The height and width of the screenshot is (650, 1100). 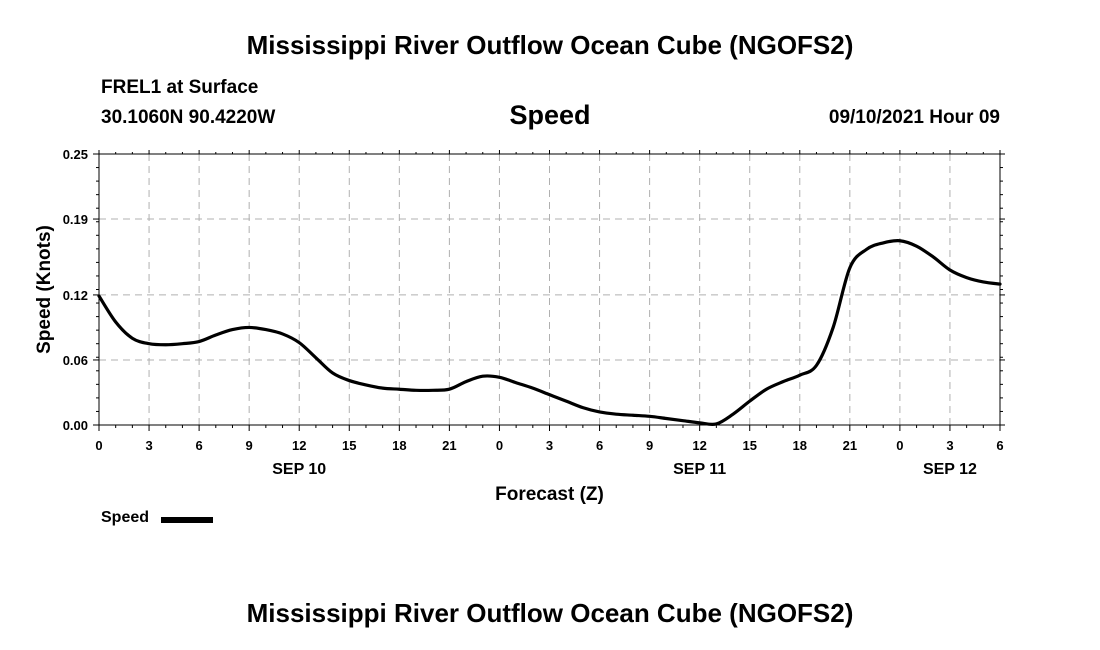 I want to click on date-label: SEP 12, so click(x=950, y=469).